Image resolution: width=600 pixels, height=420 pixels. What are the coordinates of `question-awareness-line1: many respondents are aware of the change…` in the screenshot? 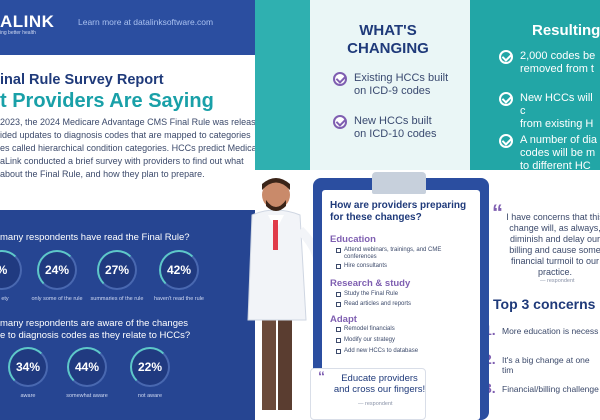 It's located at (94, 323).